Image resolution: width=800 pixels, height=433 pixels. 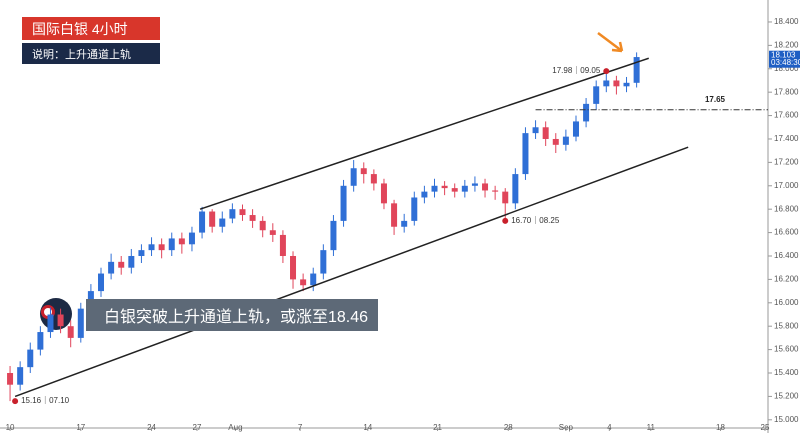 I want to click on y-tick-label: 16.600, so click(x=786, y=232).